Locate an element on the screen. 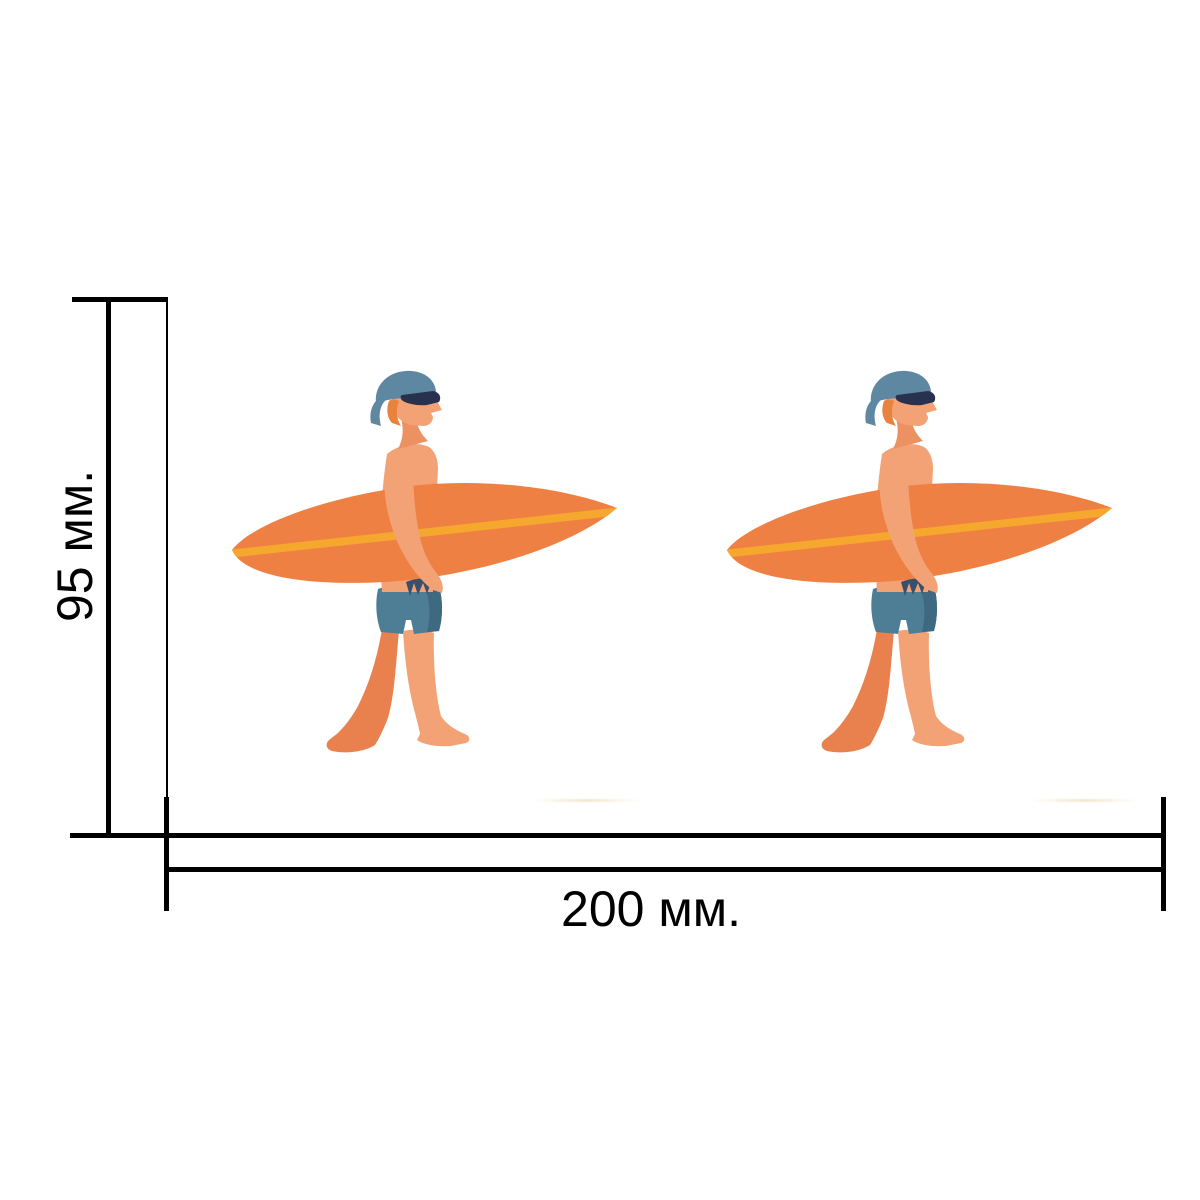 The image size is (1200, 1200). content-bottom-edge-line is located at coordinates (618, 835).